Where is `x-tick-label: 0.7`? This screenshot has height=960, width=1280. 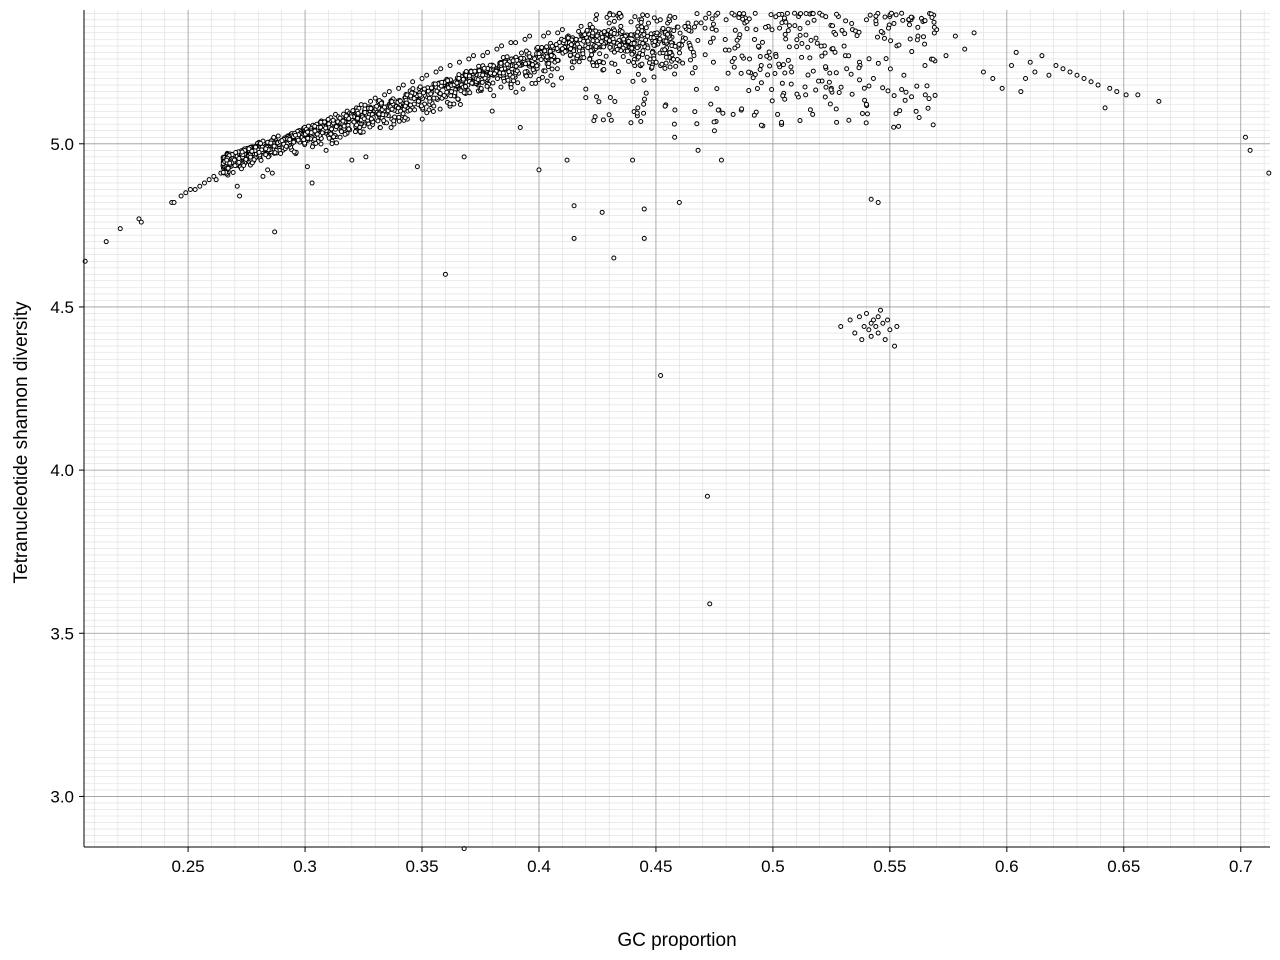
x-tick-label: 0.7 is located at coordinates (1241, 866).